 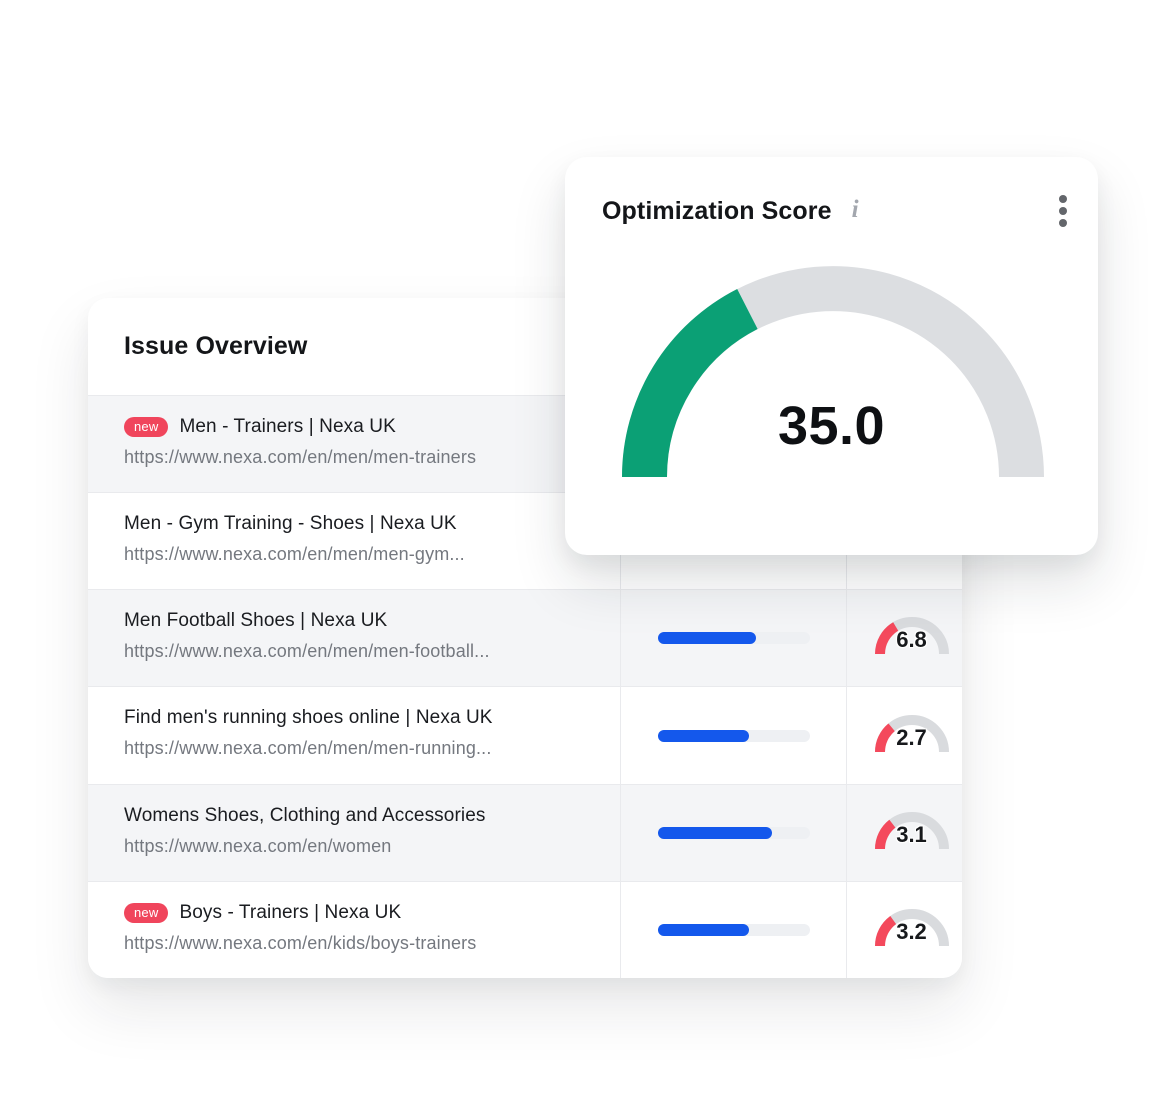 I want to click on page-title: Boys - Trainers | Nexa UK, so click(x=290, y=912).